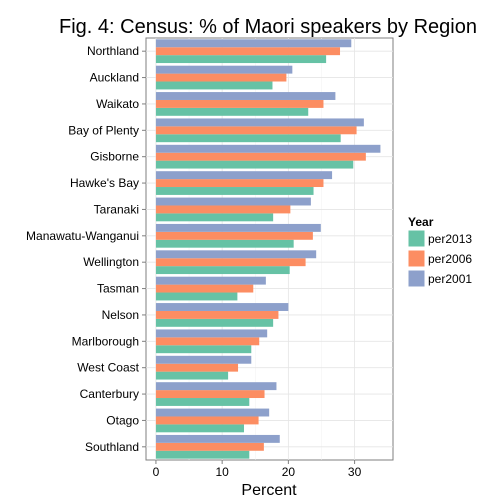  Describe the element at coordinates (117, 104) in the screenshot. I see `y-tick-label: Waikato` at that location.